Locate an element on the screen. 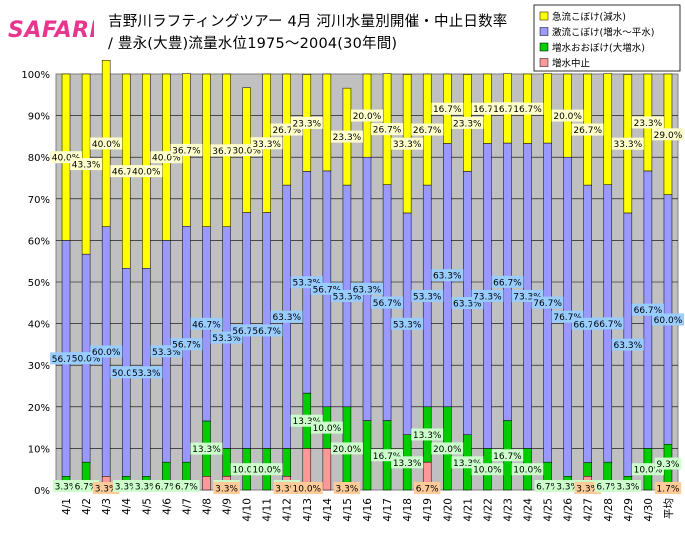 This screenshot has width=685, height=544. x-tick-label: 4/23 is located at coordinates (508, 510).